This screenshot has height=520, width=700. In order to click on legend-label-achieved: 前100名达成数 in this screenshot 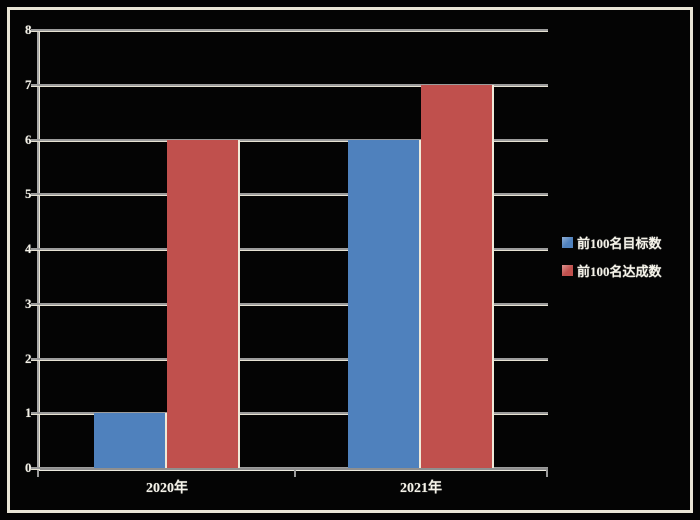, I will do `click(619, 271)`.